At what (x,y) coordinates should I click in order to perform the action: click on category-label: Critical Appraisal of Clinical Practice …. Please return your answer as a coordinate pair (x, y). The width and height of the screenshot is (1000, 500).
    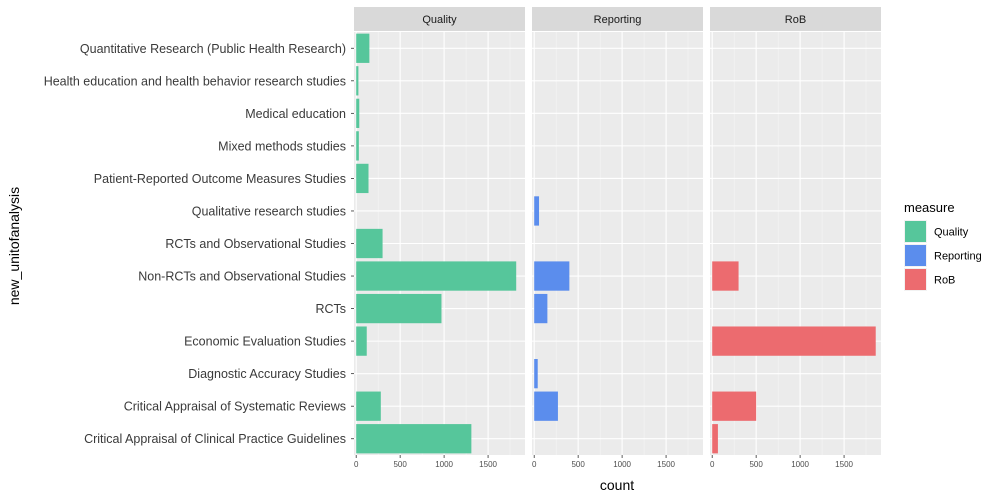
    Looking at the image, I should click on (215, 439).